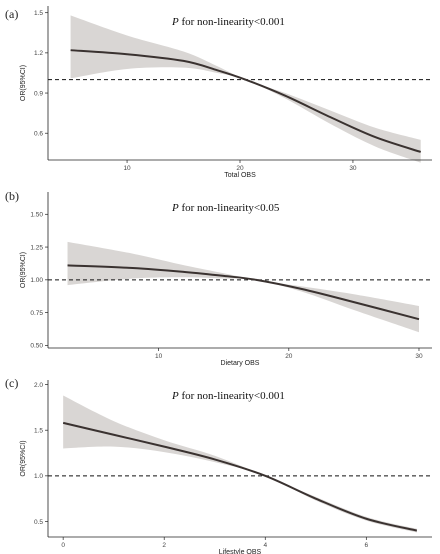 Image resolution: width=440 pixels, height=554 pixels. Describe the element at coordinates (12, 196) in the screenshot. I see `panel-label: (b)` at that location.